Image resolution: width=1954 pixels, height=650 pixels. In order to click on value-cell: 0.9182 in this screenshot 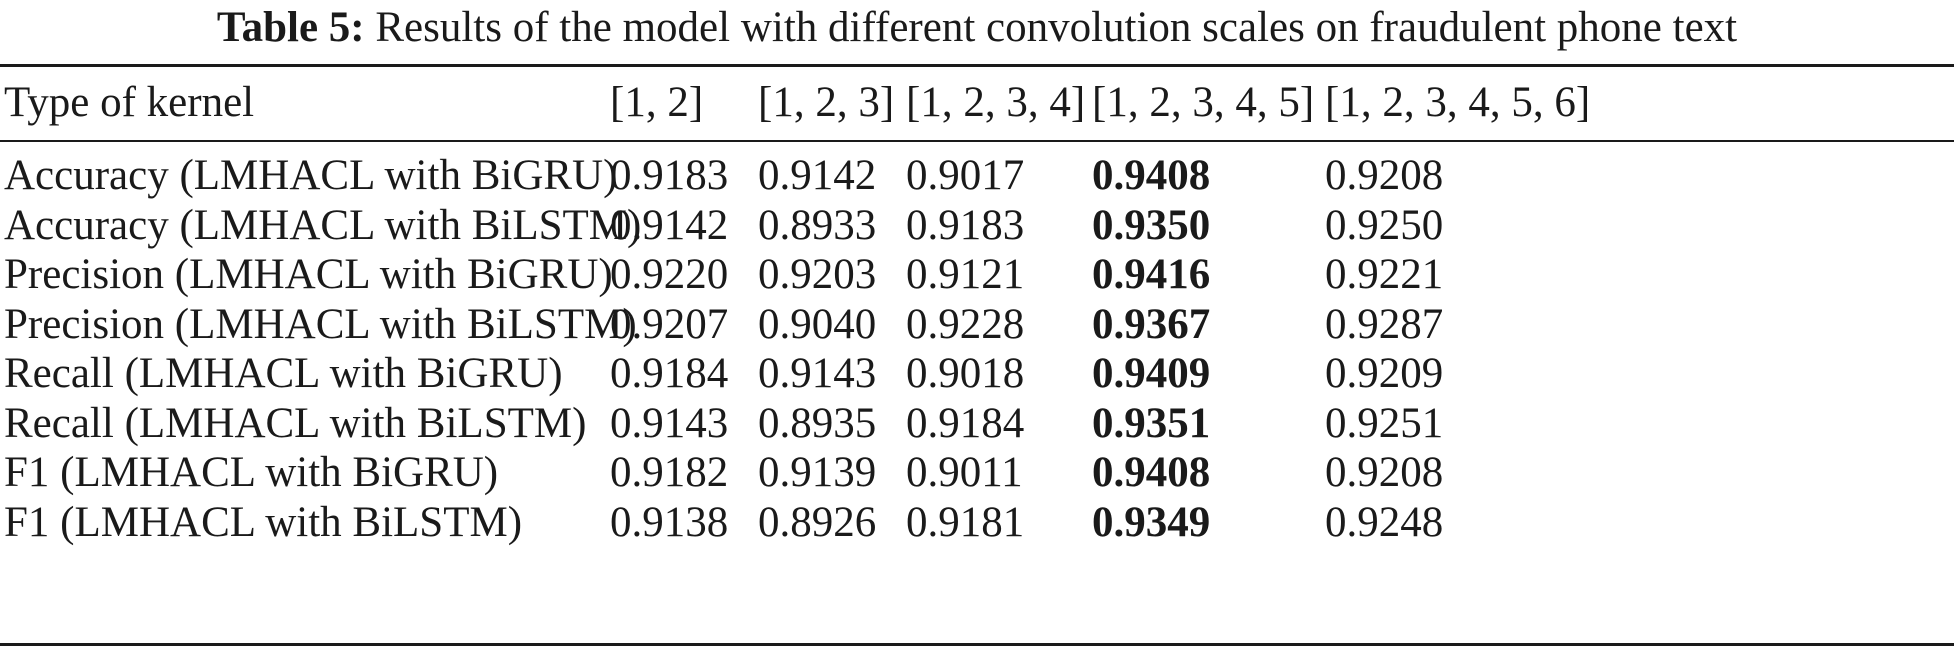, I will do `click(669, 472)`.